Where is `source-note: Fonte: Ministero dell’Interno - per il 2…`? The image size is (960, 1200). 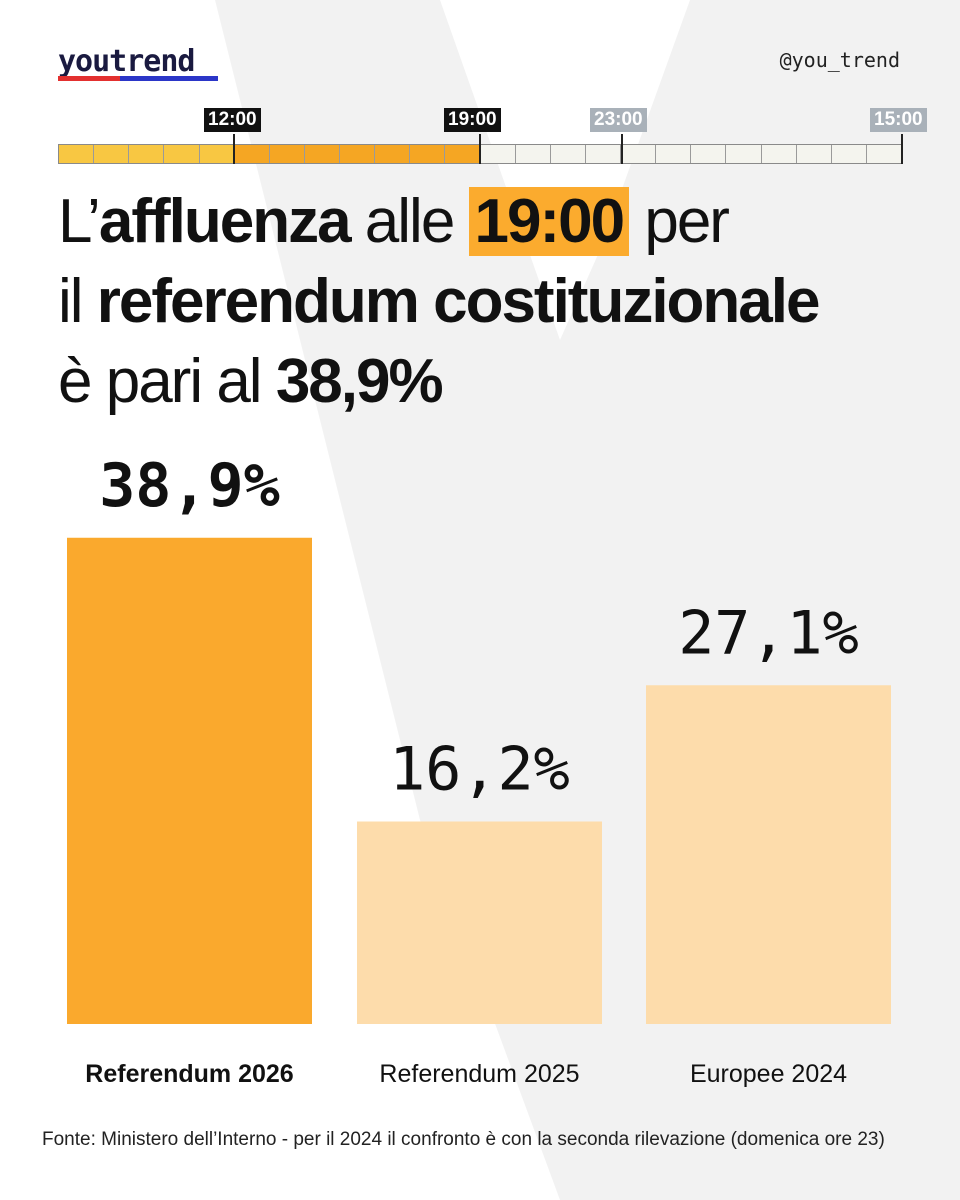 source-note: Fonte: Ministero dell’Interno - per il 2… is located at coordinates (463, 1139).